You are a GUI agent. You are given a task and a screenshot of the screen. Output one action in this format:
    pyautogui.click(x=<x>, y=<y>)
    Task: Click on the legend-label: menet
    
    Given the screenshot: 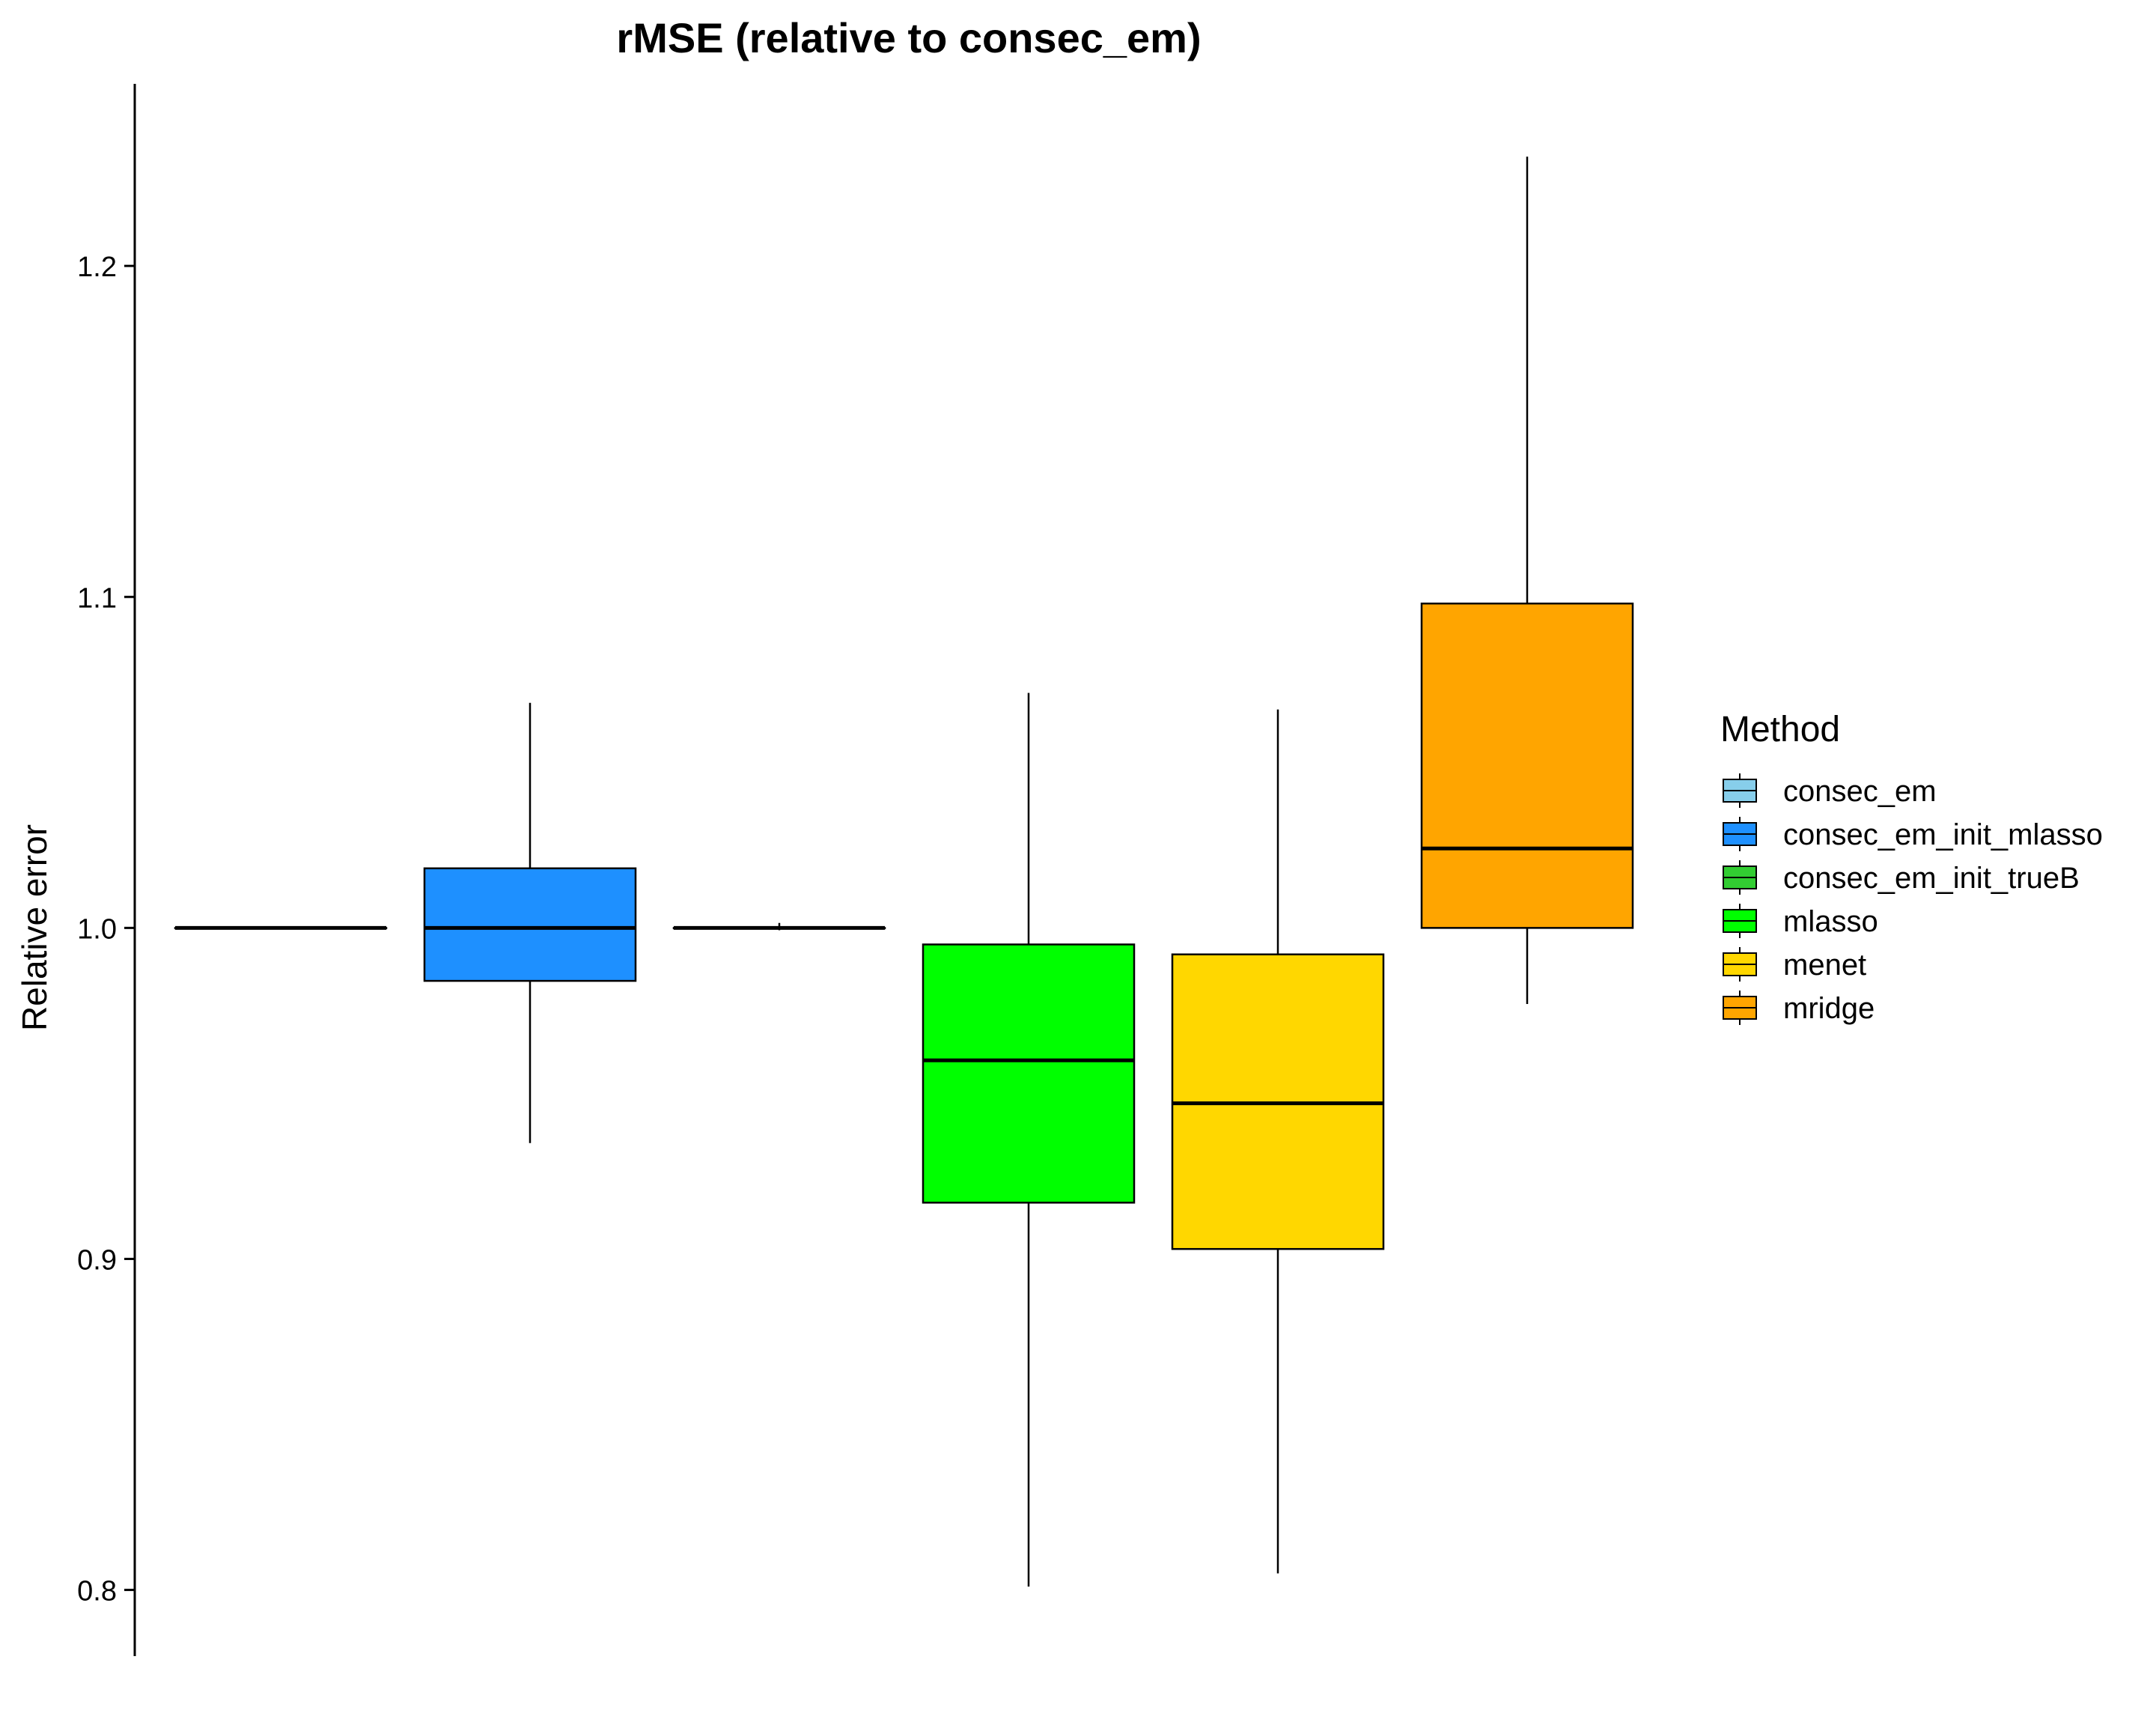 What is the action you would take?
    pyautogui.click(x=1824, y=965)
    